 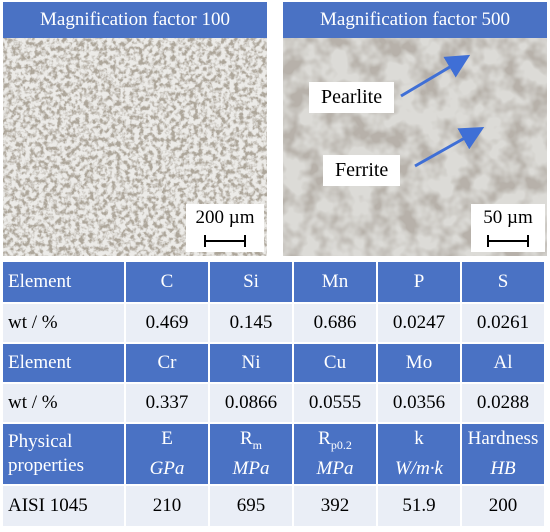 I want to click on property-symbol: k, so click(x=419, y=438).